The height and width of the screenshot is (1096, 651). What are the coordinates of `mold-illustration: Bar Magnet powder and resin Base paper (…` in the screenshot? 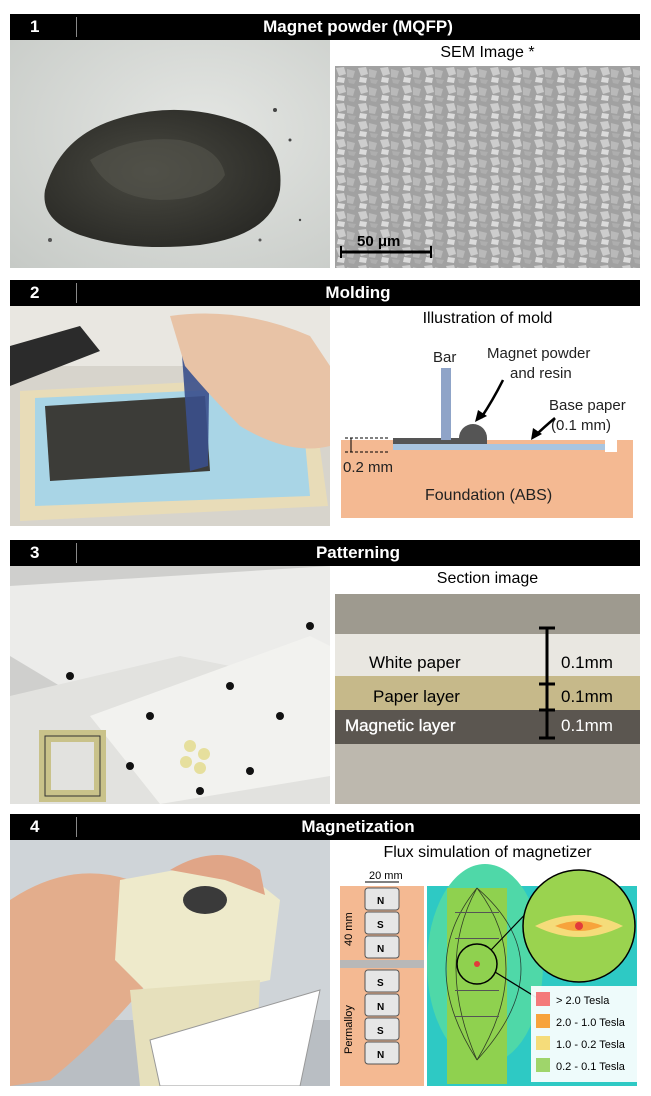 It's located at (487, 428).